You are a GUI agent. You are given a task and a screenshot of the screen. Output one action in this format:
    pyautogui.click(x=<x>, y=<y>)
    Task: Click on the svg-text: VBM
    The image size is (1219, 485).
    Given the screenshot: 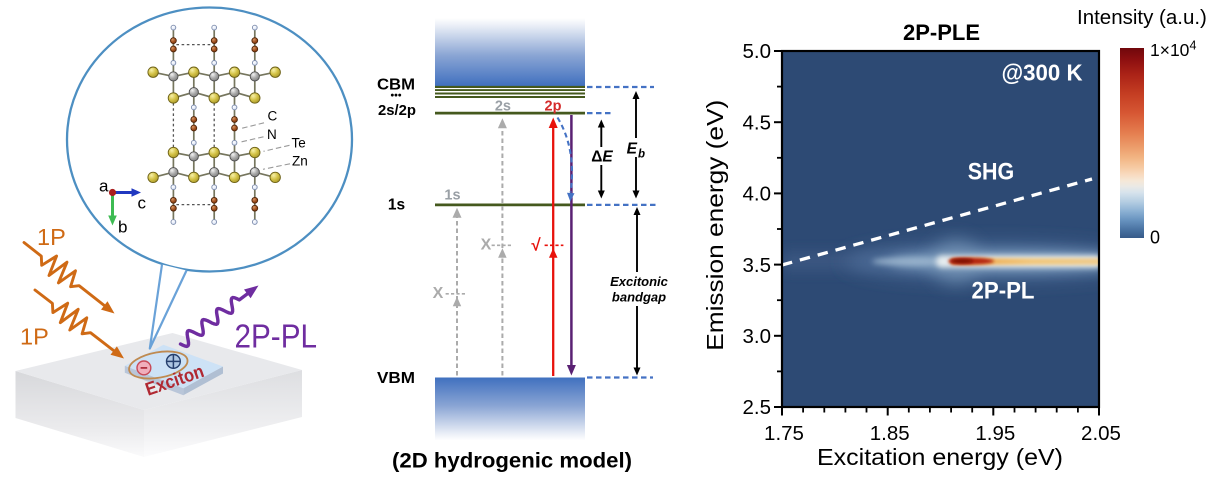 What is the action you would take?
    pyautogui.click(x=396, y=378)
    